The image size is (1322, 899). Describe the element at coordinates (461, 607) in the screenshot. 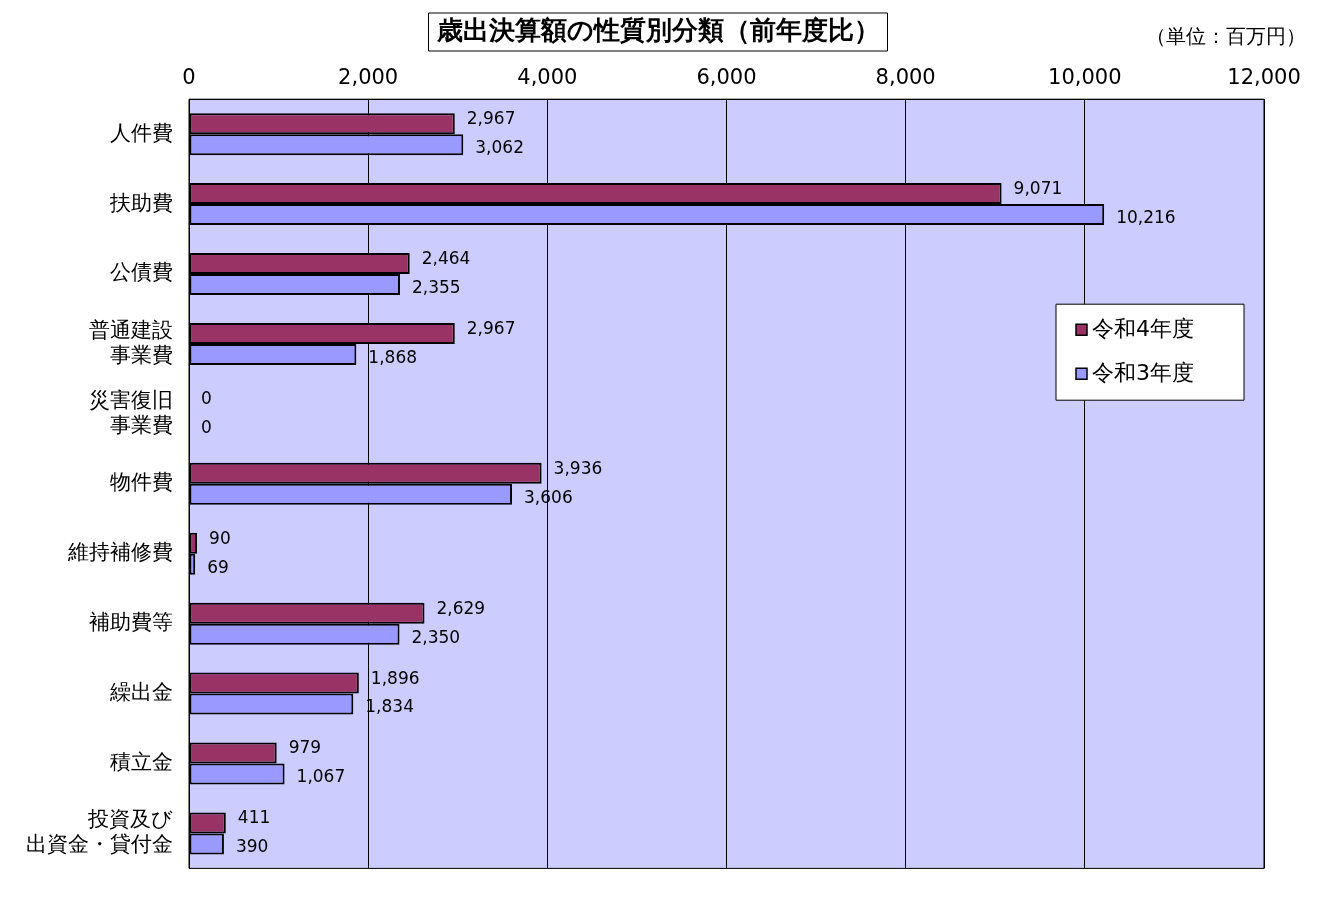

I see `data-label: 2,629` at that location.